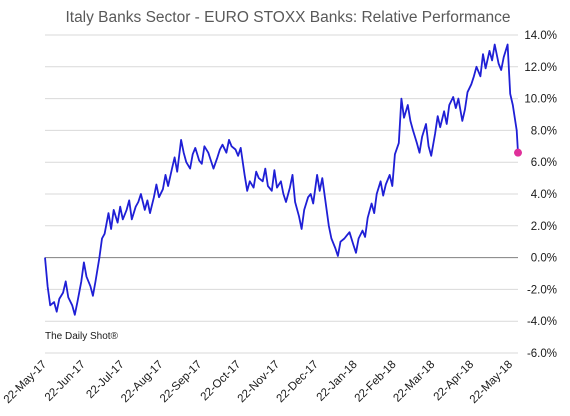  Describe the element at coordinates (540, 68) in the screenshot. I see `y-tick-label: 12.0%` at that location.